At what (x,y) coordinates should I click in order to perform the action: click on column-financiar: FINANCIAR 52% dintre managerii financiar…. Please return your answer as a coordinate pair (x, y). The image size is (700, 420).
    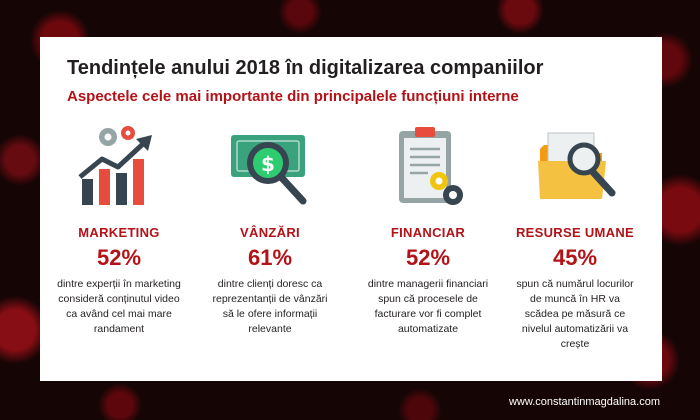
    Looking at the image, I should click on (428, 229).